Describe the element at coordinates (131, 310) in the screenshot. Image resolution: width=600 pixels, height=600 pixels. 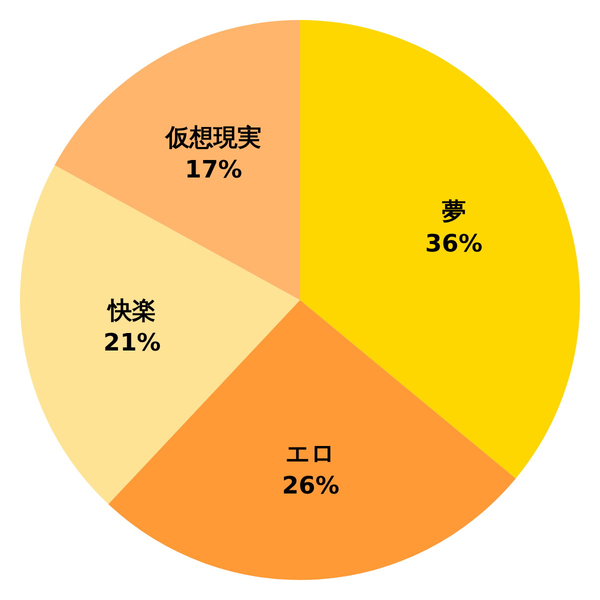
I see `slice-label: 快楽` at that location.